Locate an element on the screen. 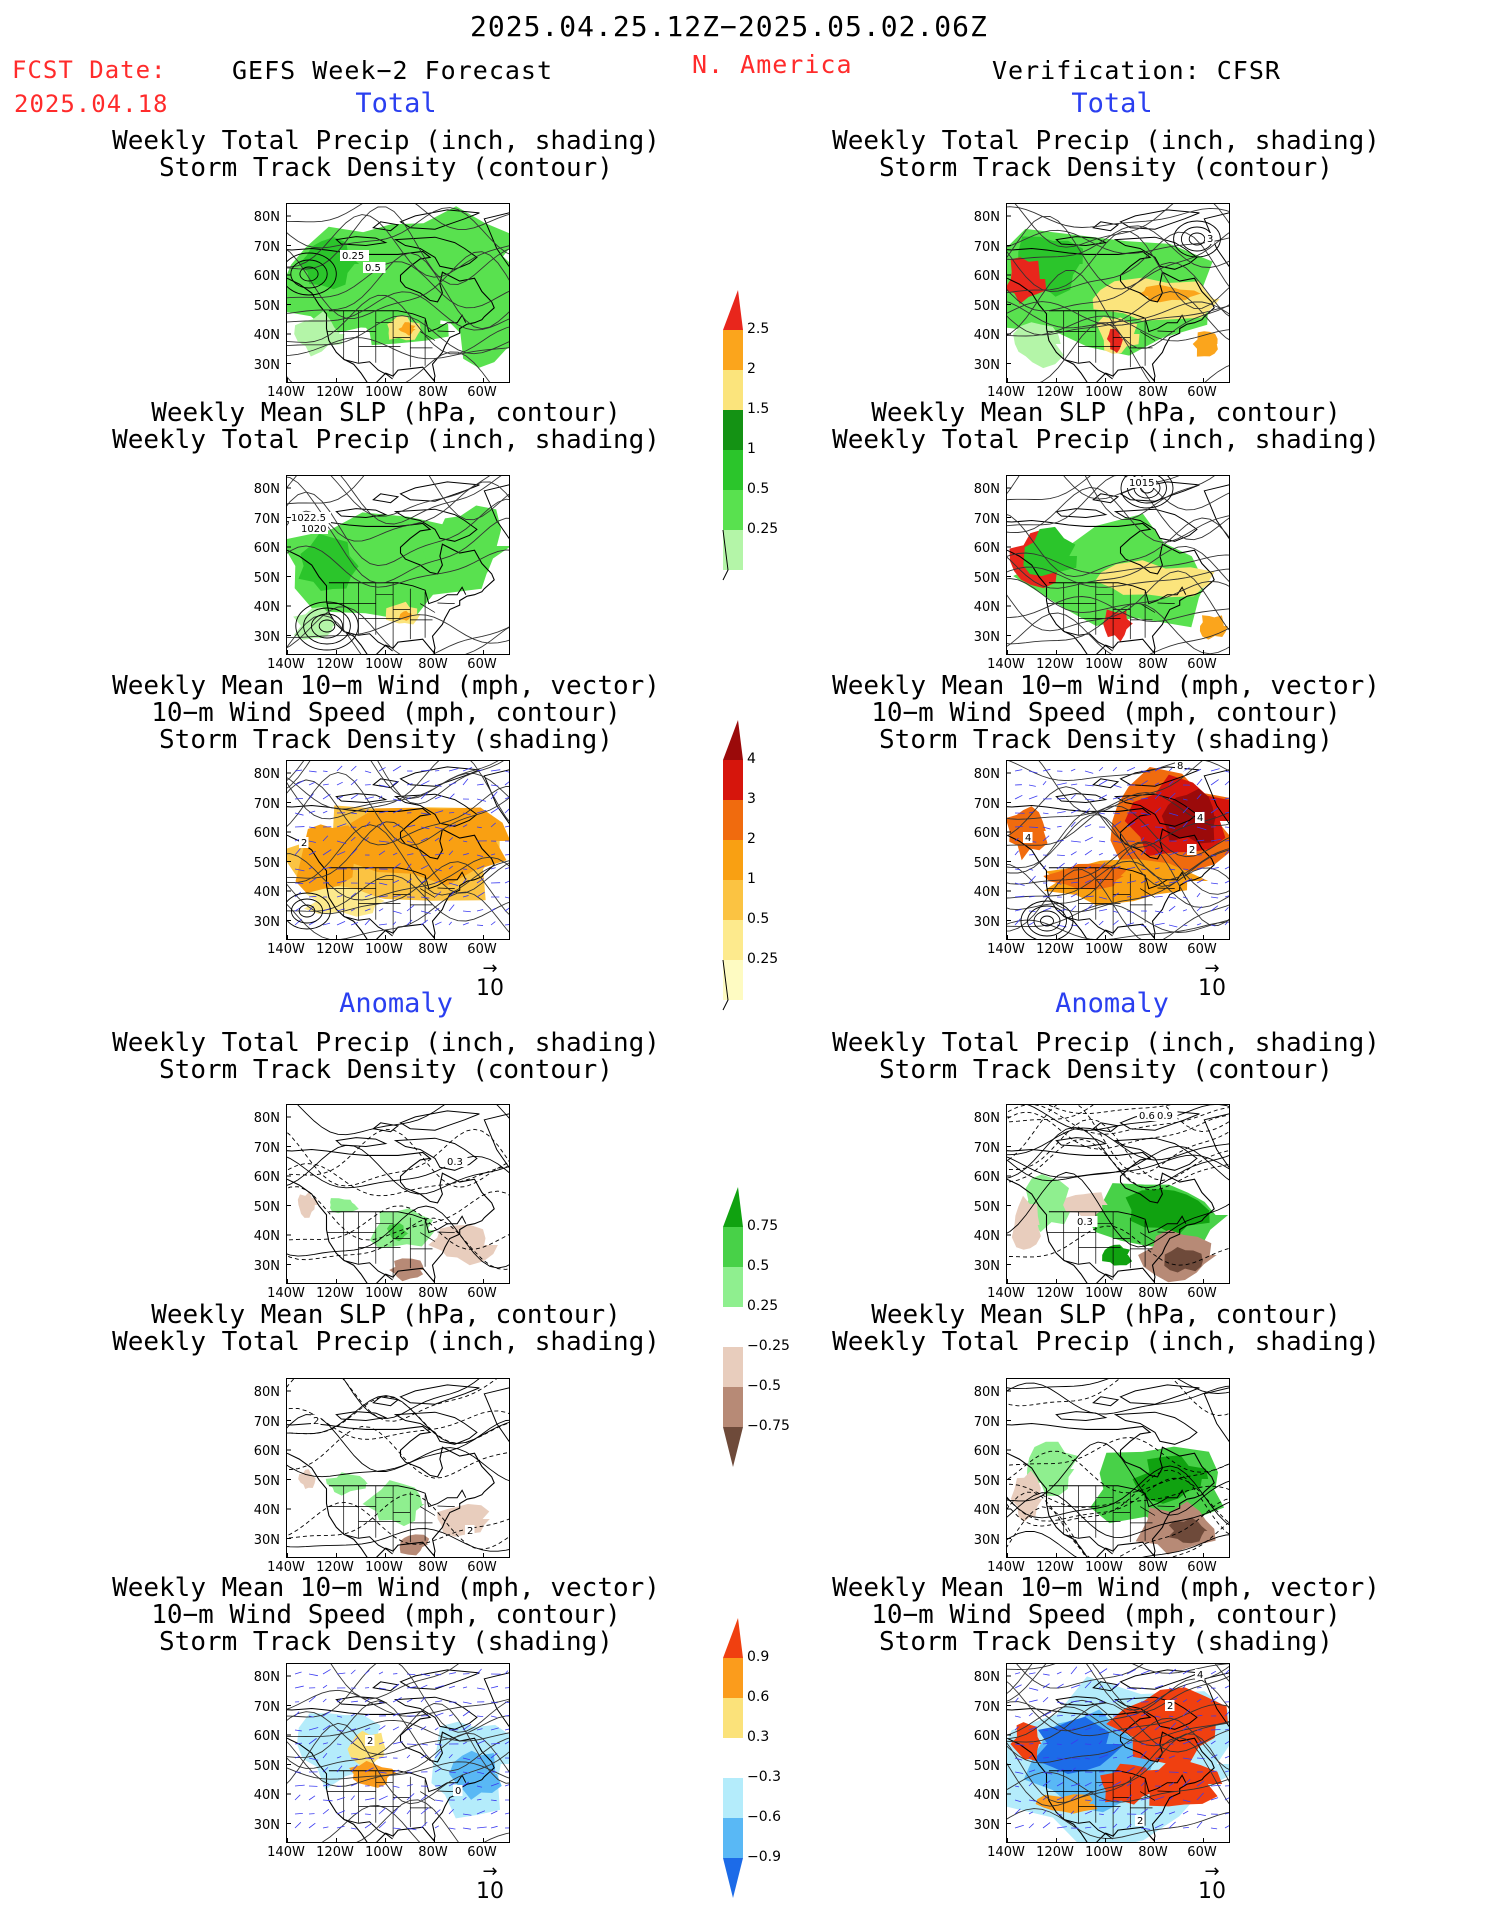 This screenshot has height=1925, width=1487. colorbar-precip-anom-level: −0.75 is located at coordinates (768, 1426).